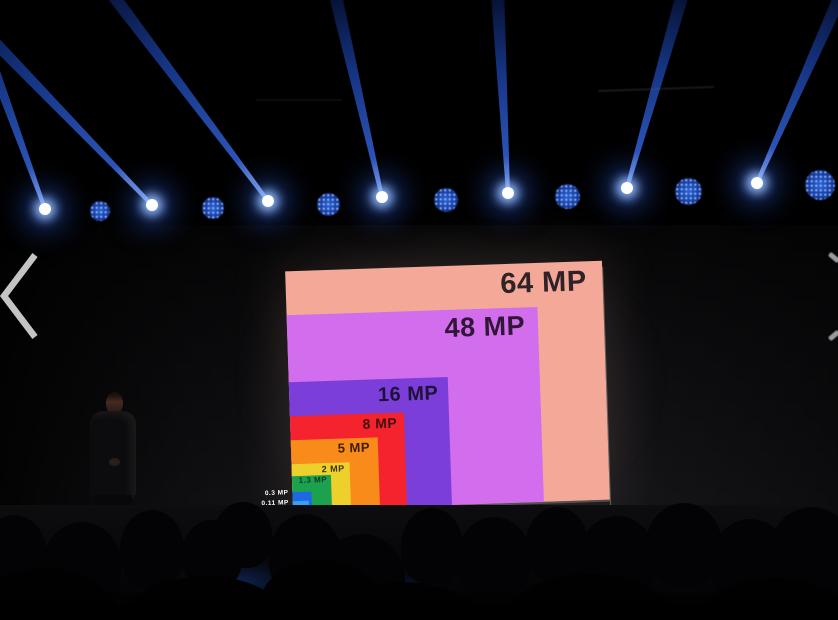  I want to click on mp-label: 1.3 MP, so click(313, 480).